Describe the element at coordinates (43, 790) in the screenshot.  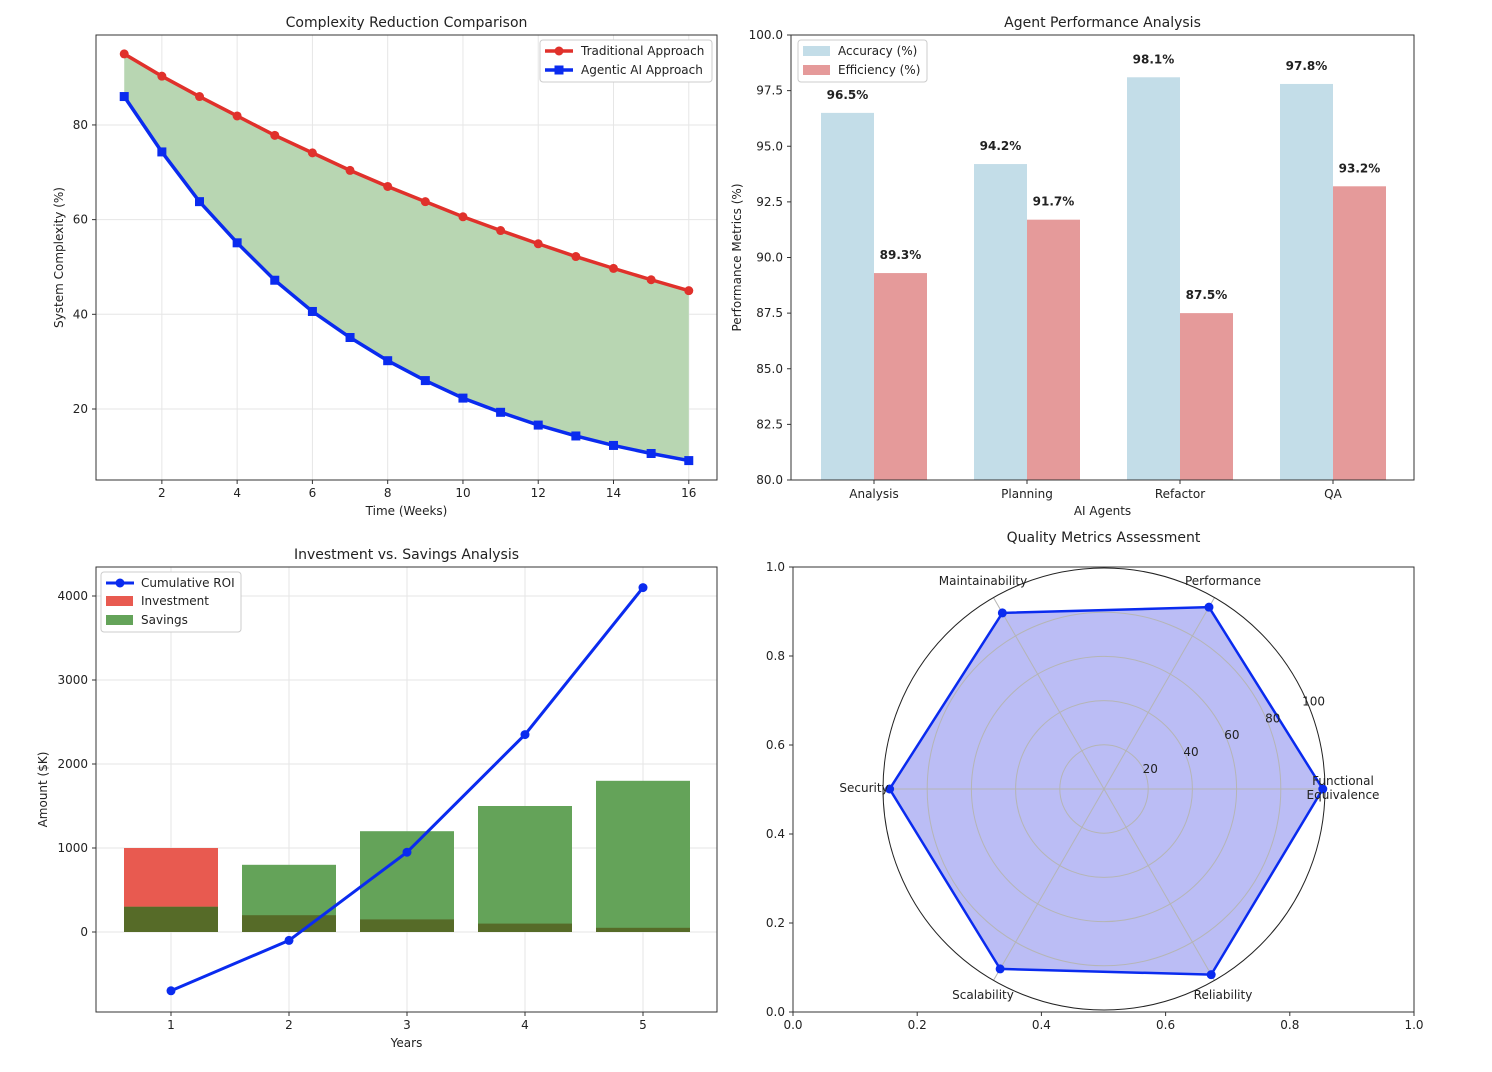
I see `y-axis-label: Amount ($K)` at that location.